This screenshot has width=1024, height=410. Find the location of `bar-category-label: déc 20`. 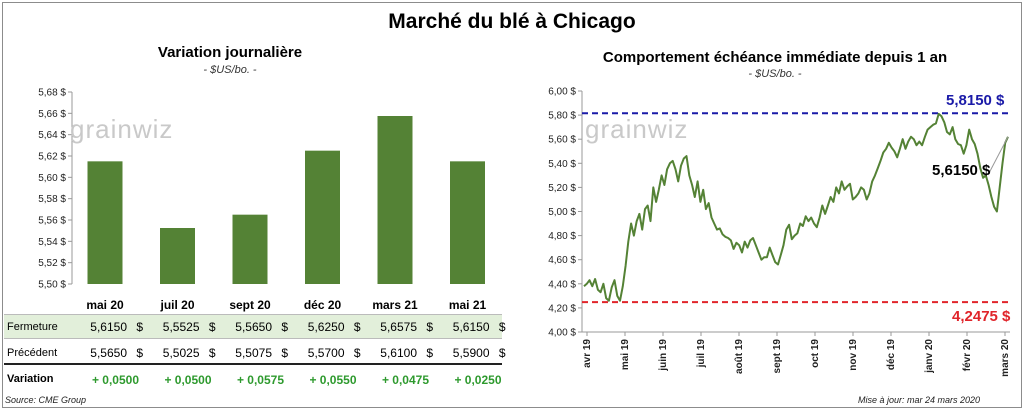

bar-category-label: déc 20 is located at coordinates (322, 305).